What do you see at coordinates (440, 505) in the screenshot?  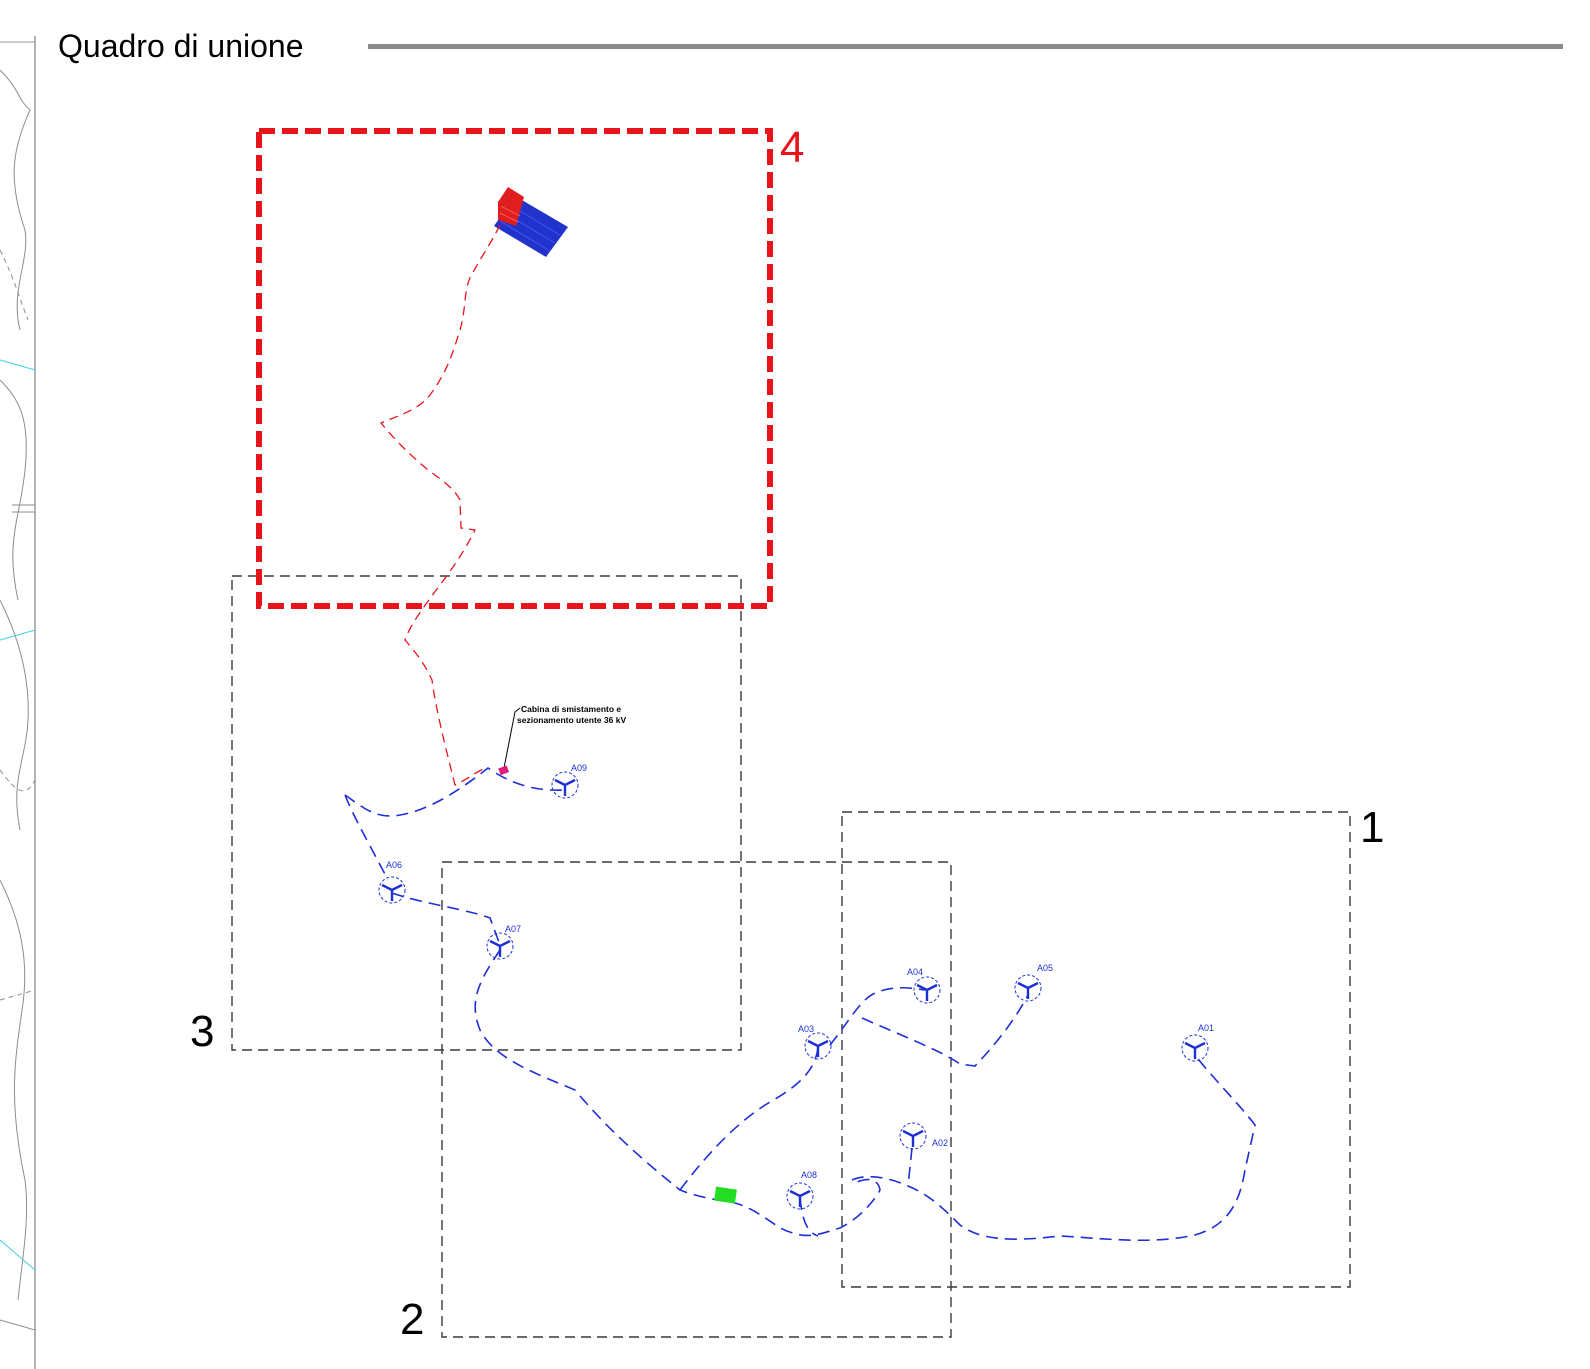 I see `grid-connection-cable` at bounding box center [440, 505].